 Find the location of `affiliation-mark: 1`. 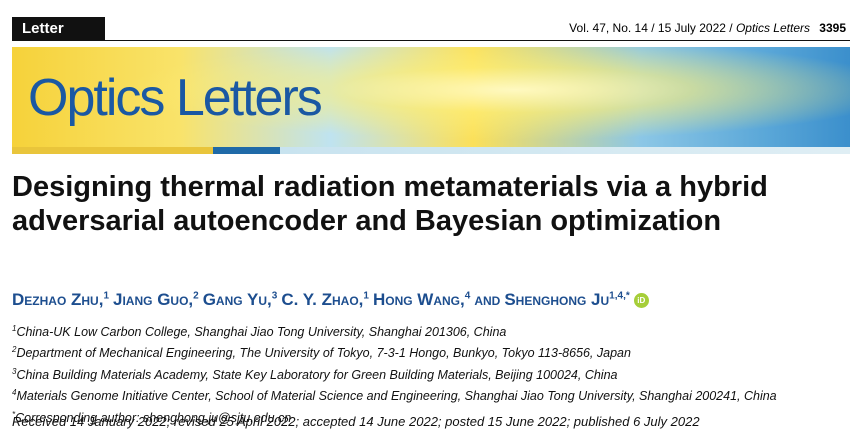

affiliation-mark: 1 is located at coordinates (14, 328).